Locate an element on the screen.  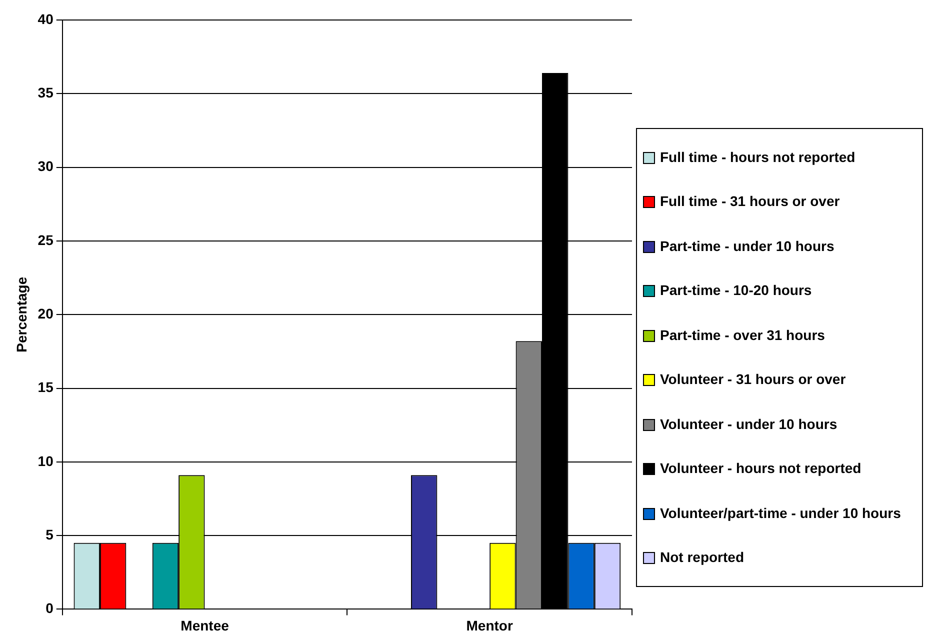
legend-label: Volunteer - under 10 hours is located at coordinates (749, 424).